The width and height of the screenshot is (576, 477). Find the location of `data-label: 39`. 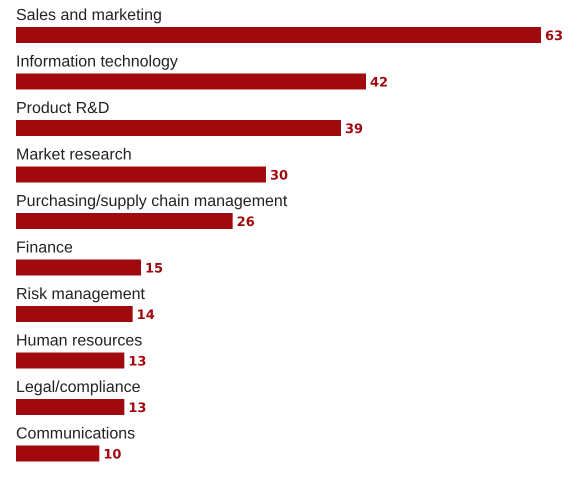

data-label: 39 is located at coordinates (354, 129).